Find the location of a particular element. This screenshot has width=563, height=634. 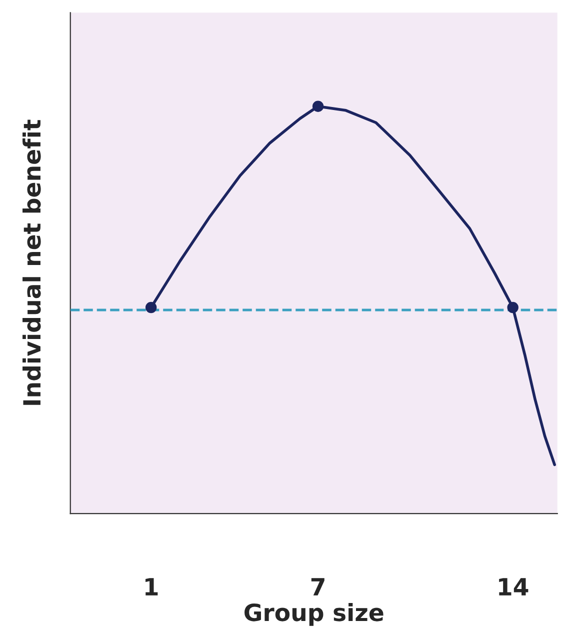

x-axis-title: Group size is located at coordinates (314, 614).